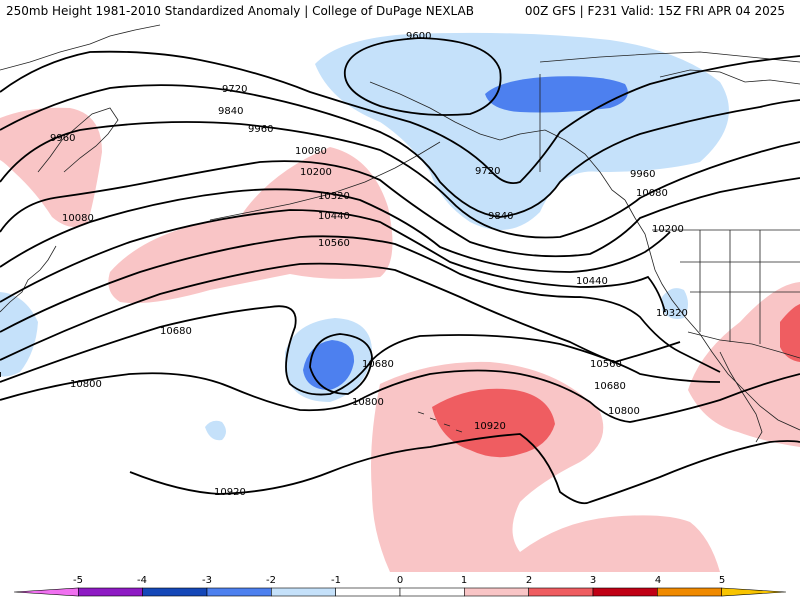 The image size is (800, 600). I want to click on coastline-bc-coast, so click(712, 315).